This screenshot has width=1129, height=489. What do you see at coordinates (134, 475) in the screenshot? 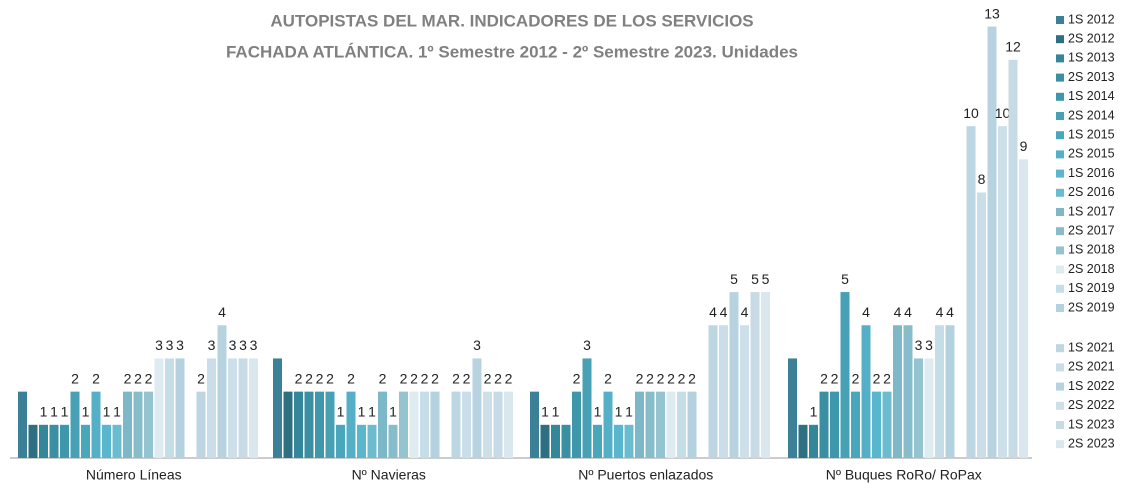
I see `x-tick-label: Número Líneas` at bounding box center [134, 475].